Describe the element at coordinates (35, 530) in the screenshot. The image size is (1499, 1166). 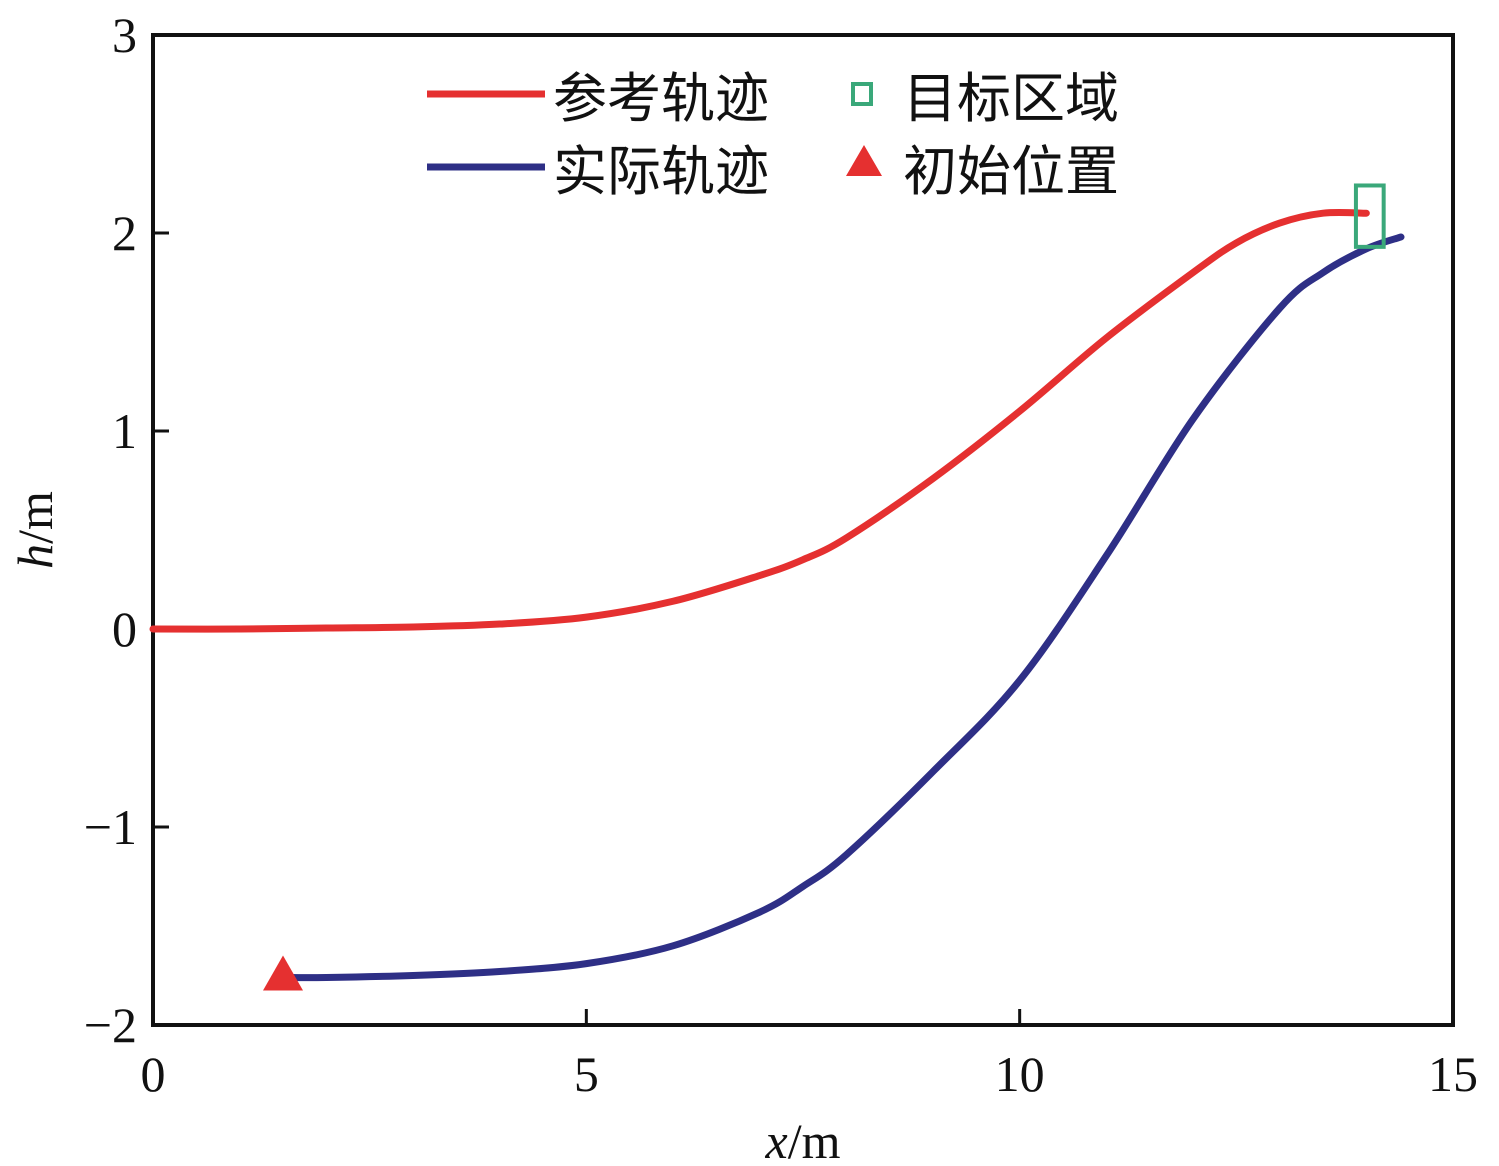
I see `y-axis-label: h/m` at that location.